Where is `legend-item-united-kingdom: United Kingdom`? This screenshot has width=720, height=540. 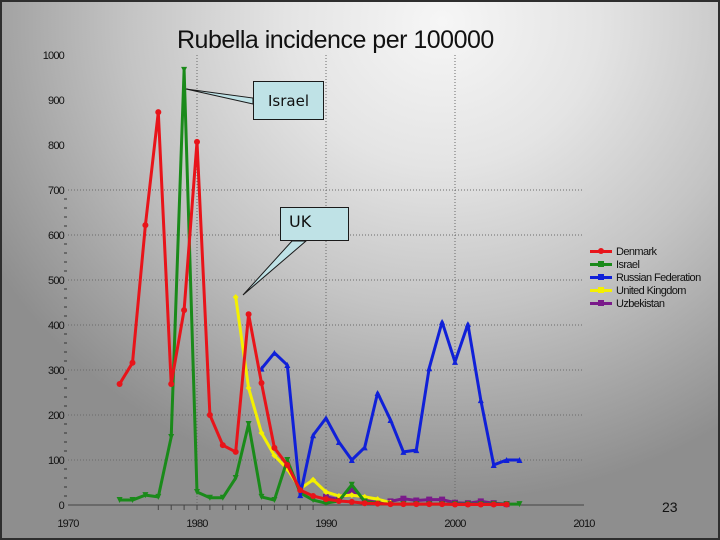 legend-item-united-kingdom: United Kingdom is located at coordinates (645, 290).